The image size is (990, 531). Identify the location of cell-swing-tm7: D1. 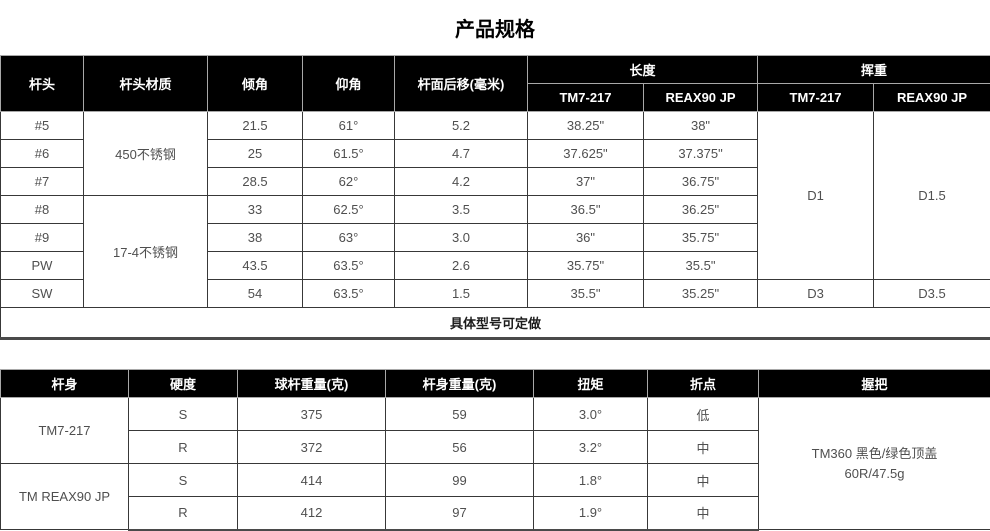
(816, 196).